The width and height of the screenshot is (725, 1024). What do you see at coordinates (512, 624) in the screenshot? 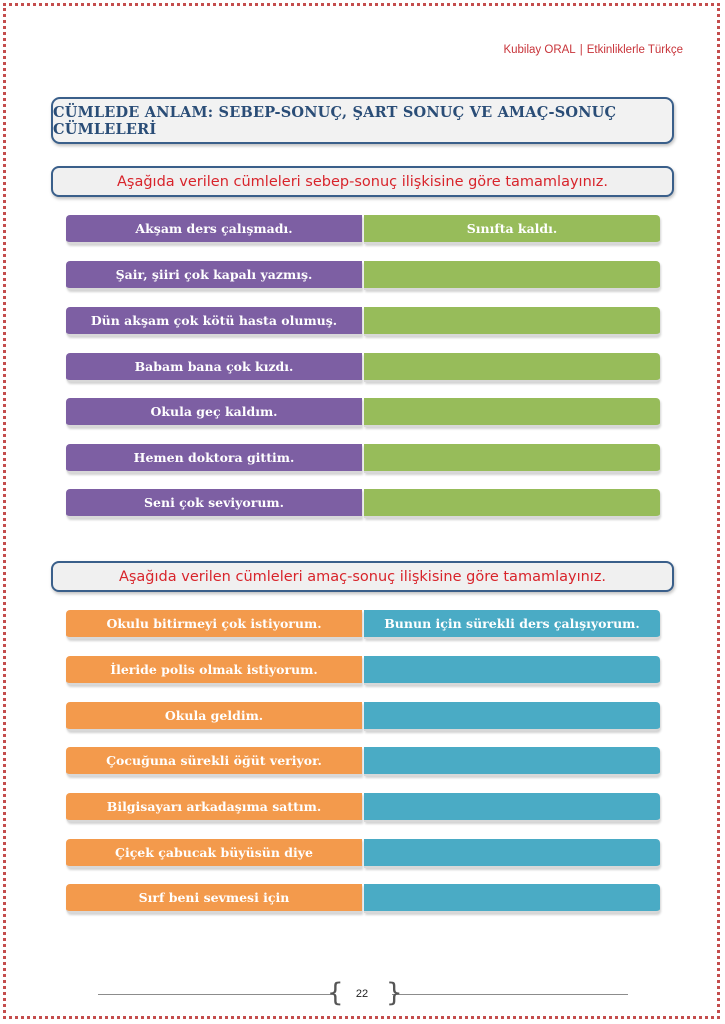
I see `result-cell: Bunun için sürekli ders çalışıyorum.` at bounding box center [512, 624].